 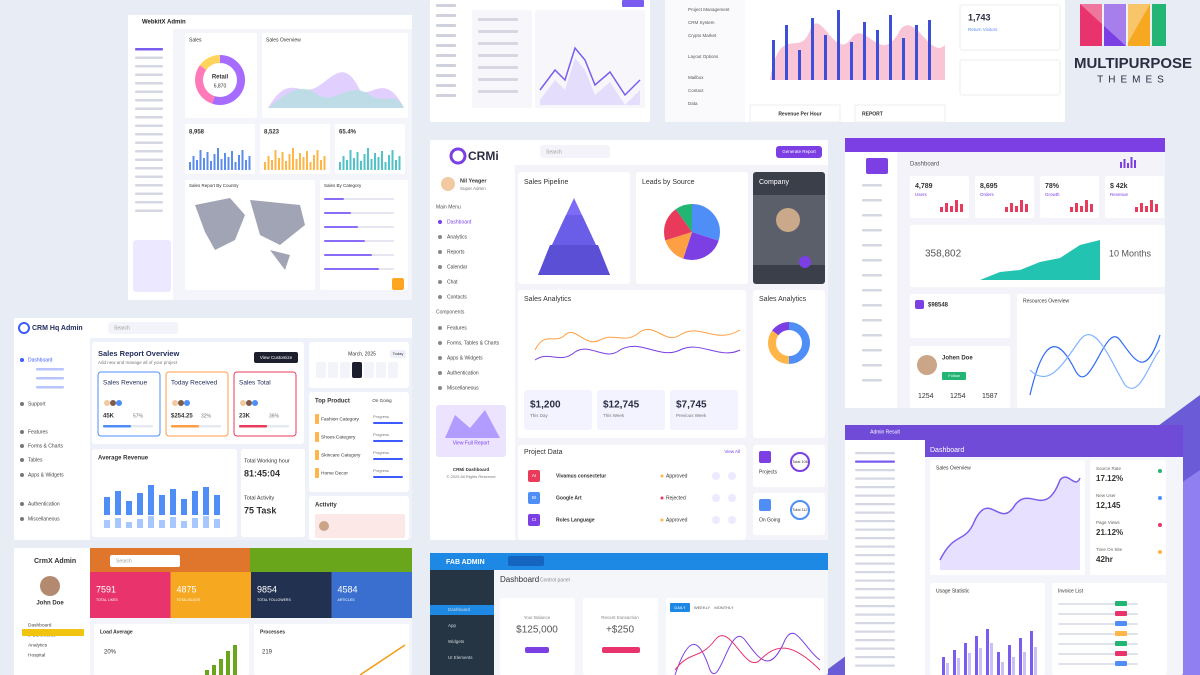 I want to click on brand-name: MULTIPURPOSE, so click(x=1133, y=63).